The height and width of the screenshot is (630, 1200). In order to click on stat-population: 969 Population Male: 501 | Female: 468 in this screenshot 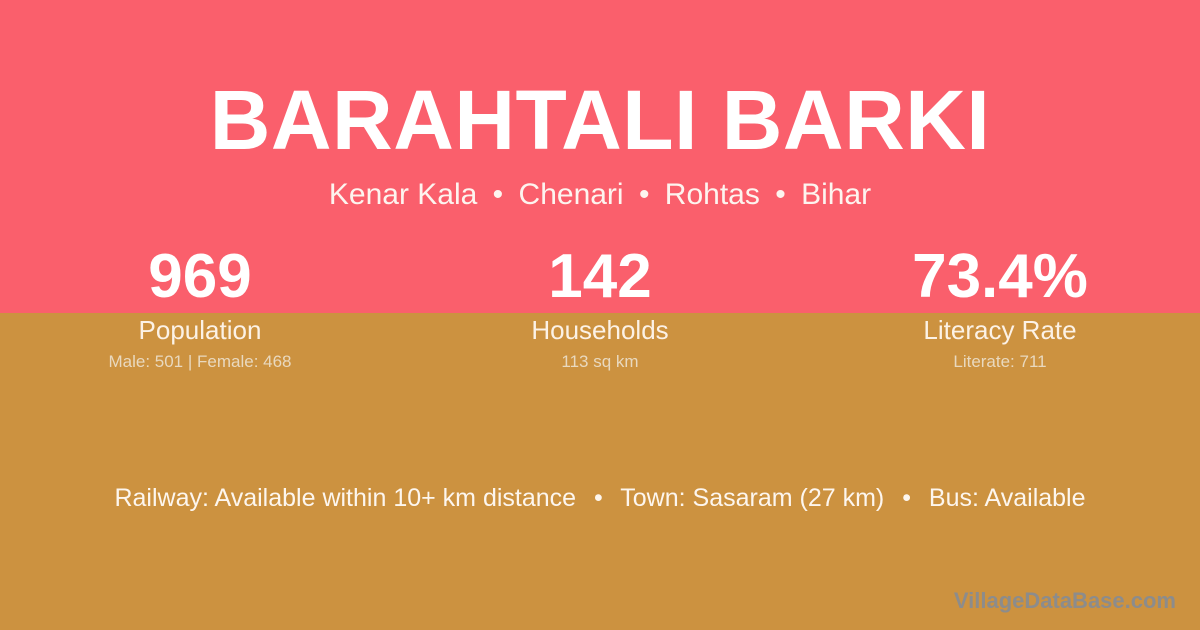, I will do `click(200, 307)`.